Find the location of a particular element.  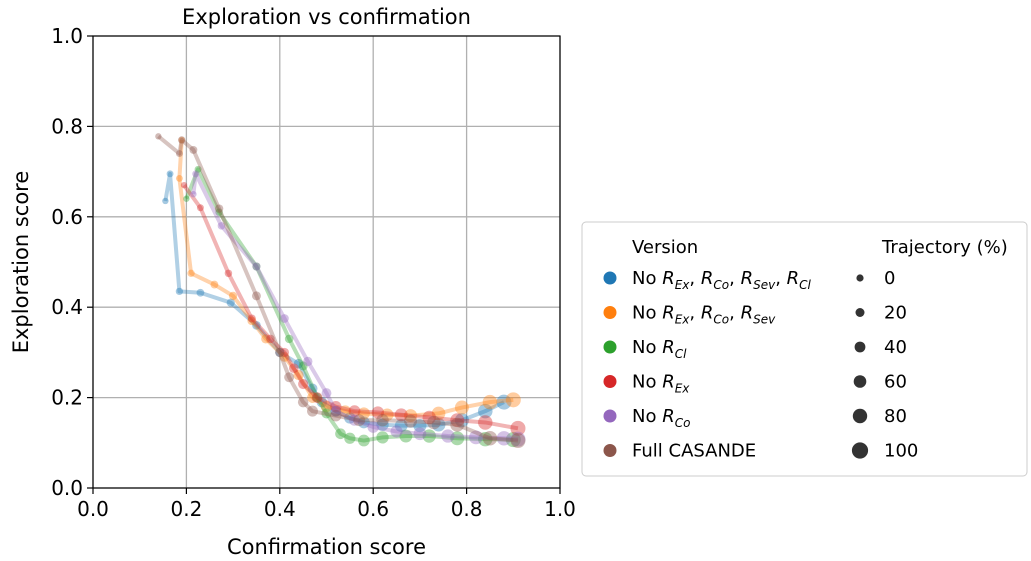

x-tick-label: 0.2 is located at coordinates (186, 509).